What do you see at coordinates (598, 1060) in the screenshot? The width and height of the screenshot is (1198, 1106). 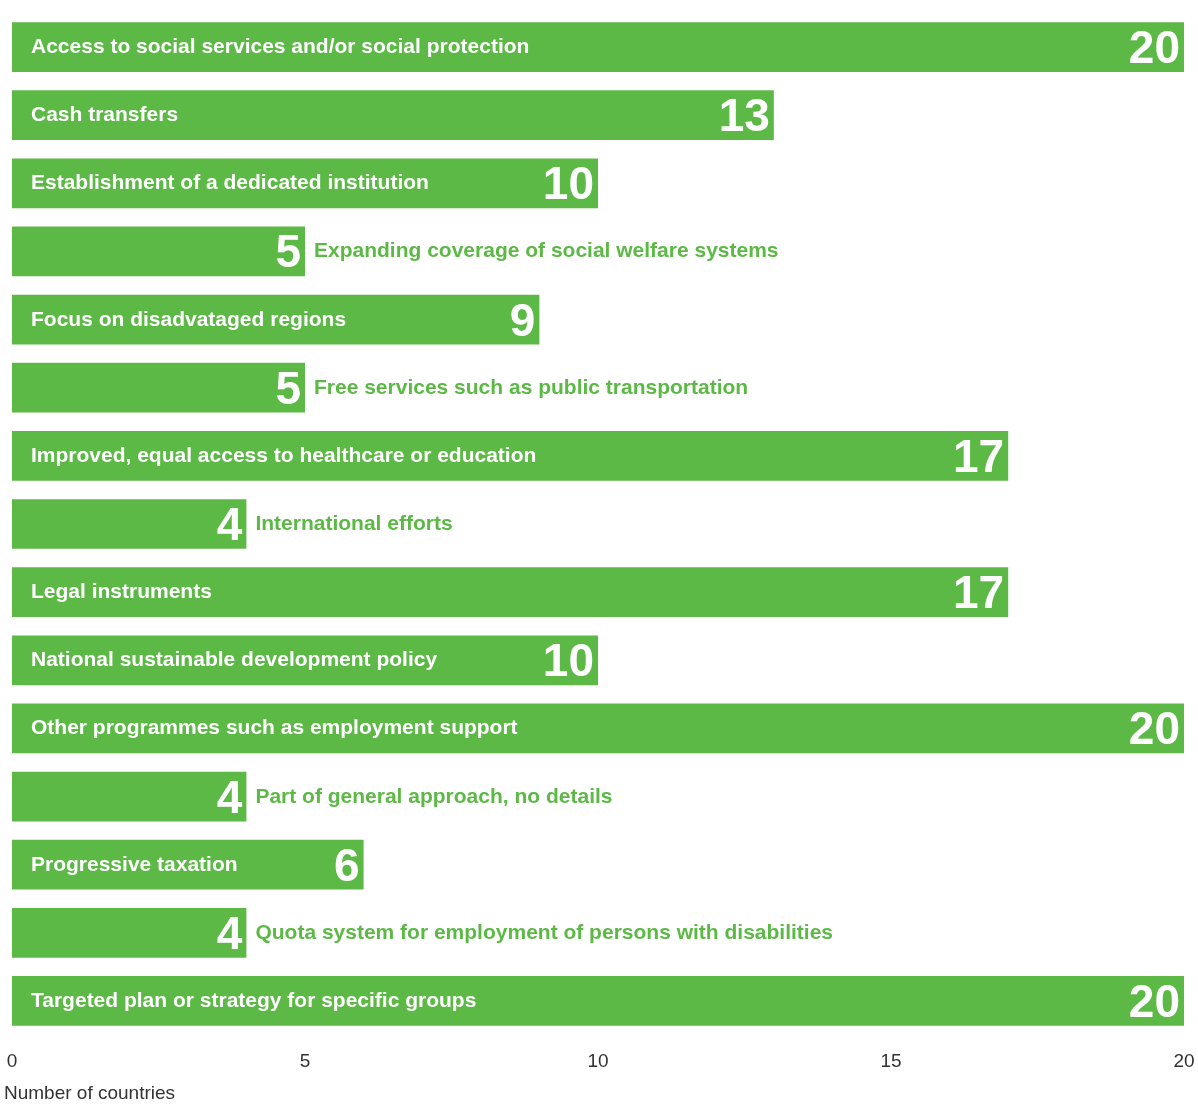 I see `x-tick-label: 10` at bounding box center [598, 1060].